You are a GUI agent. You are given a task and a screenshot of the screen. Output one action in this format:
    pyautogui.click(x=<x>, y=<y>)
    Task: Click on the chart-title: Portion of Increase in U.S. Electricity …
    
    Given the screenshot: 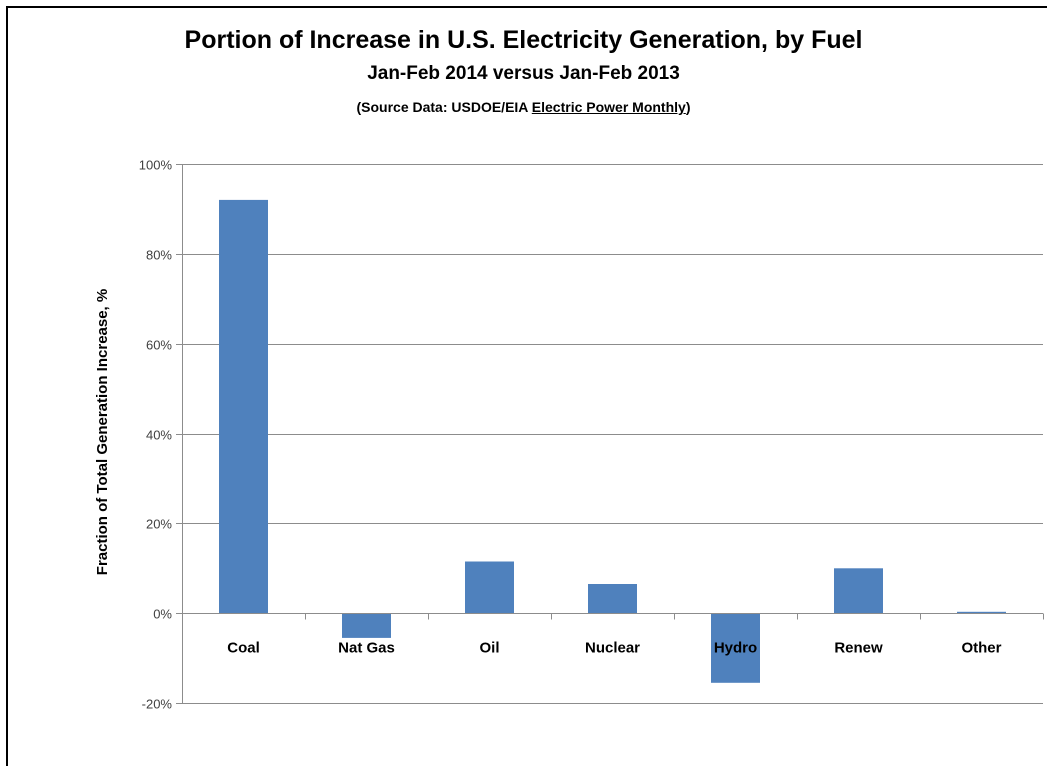 What is the action you would take?
    pyautogui.click(x=523, y=40)
    